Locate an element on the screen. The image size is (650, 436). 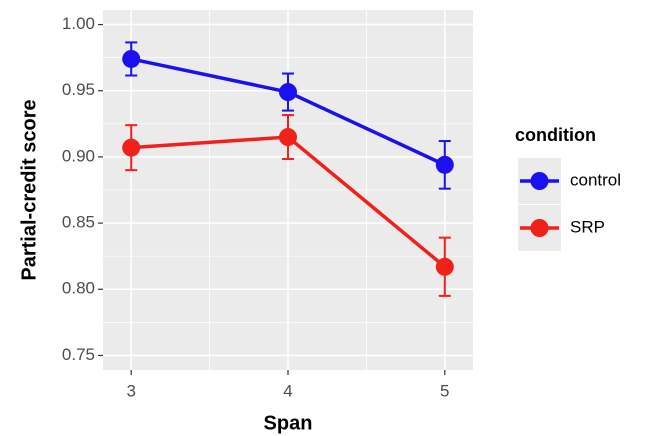
x-tick-label: 5 is located at coordinates (444, 390).